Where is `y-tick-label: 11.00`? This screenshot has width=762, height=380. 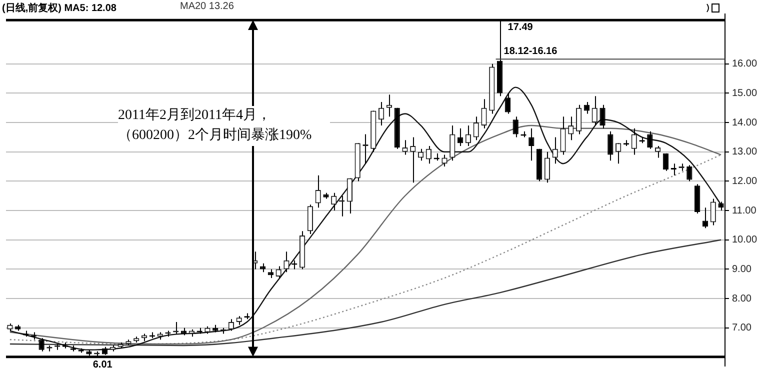
y-tick-label: 11.00 is located at coordinates (744, 210).